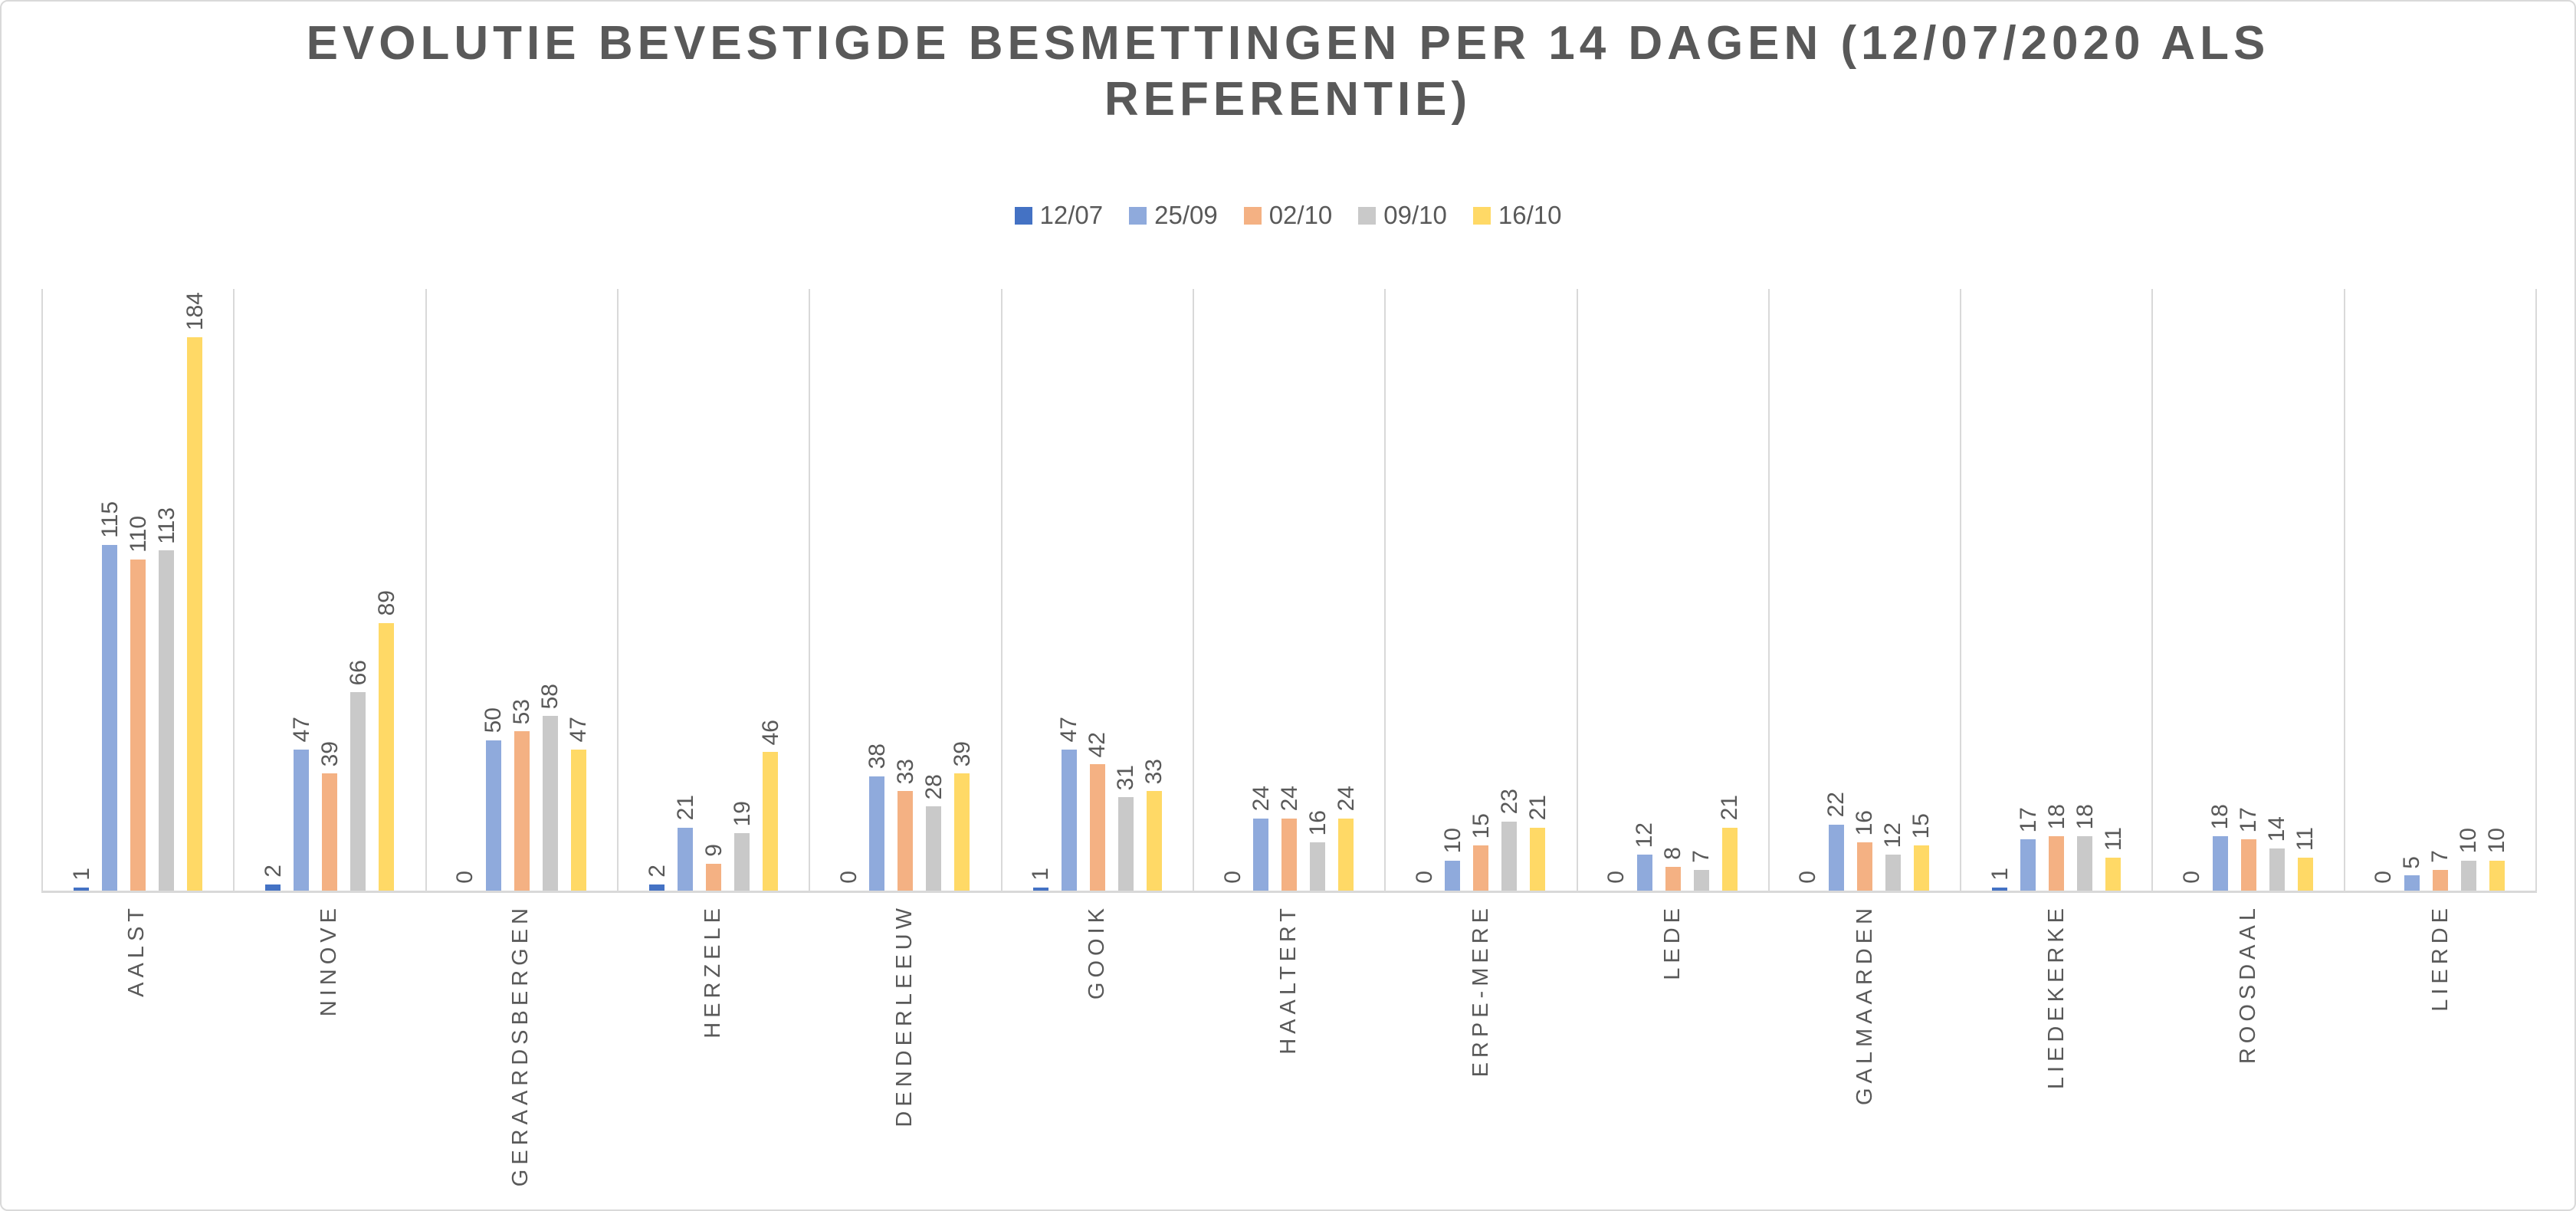 The width and height of the screenshot is (2576, 1211). Describe the element at coordinates (2028, 590) in the screenshot. I see `bar-cell-liedekerke-25-09: 17` at that location.